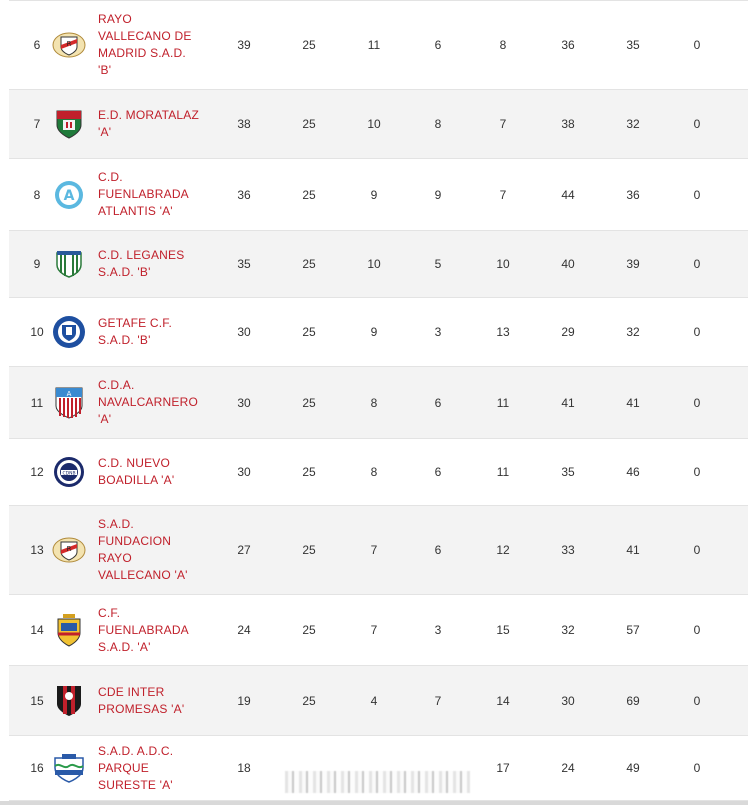  I want to click on goals-for-cell: 40, so click(568, 264).